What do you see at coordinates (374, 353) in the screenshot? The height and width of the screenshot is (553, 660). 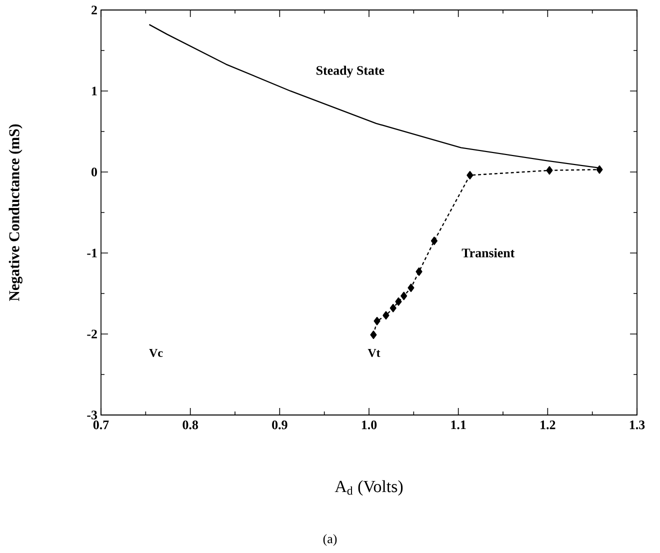 I see `annotation: Vt` at bounding box center [374, 353].